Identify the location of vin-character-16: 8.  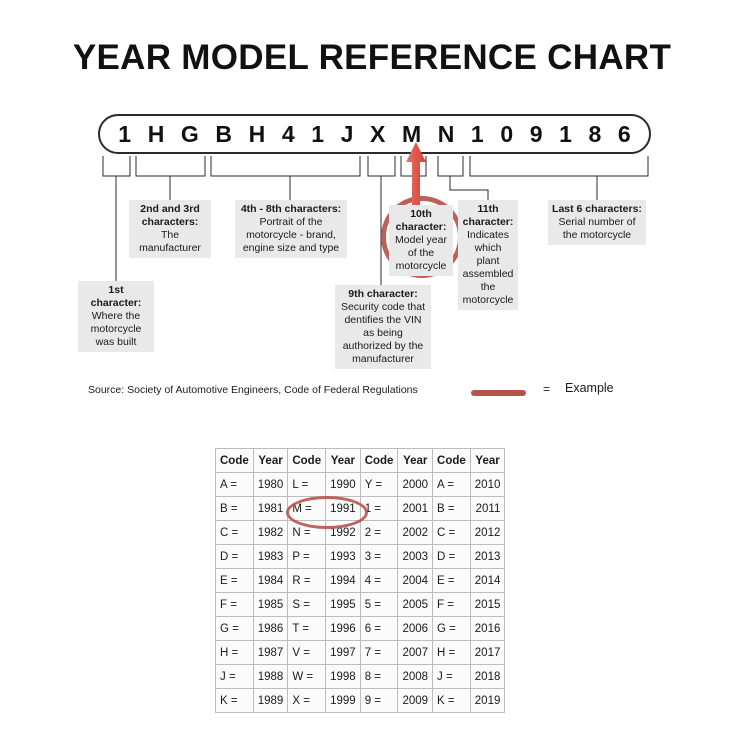
(595, 133).